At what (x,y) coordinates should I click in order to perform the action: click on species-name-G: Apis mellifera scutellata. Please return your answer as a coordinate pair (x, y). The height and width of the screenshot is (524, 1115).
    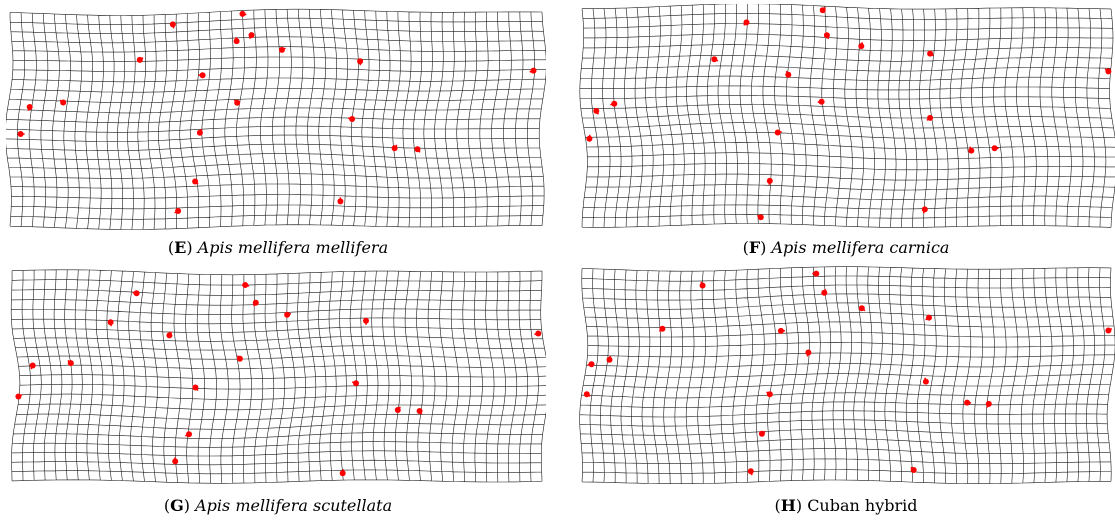
    Looking at the image, I should click on (294, 505).